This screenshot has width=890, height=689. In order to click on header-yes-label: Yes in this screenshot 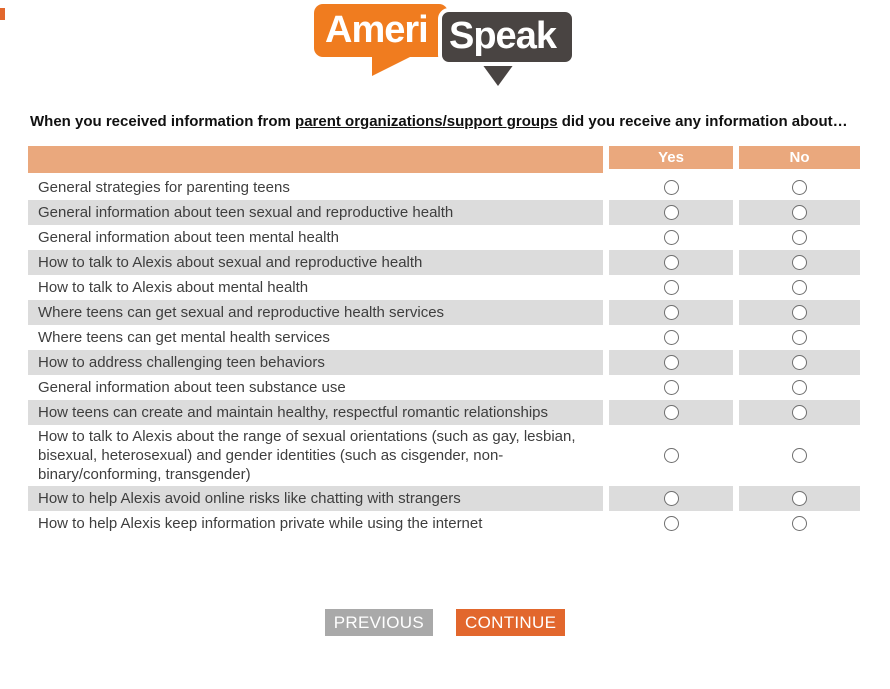, I will do `click(671, 157)`.